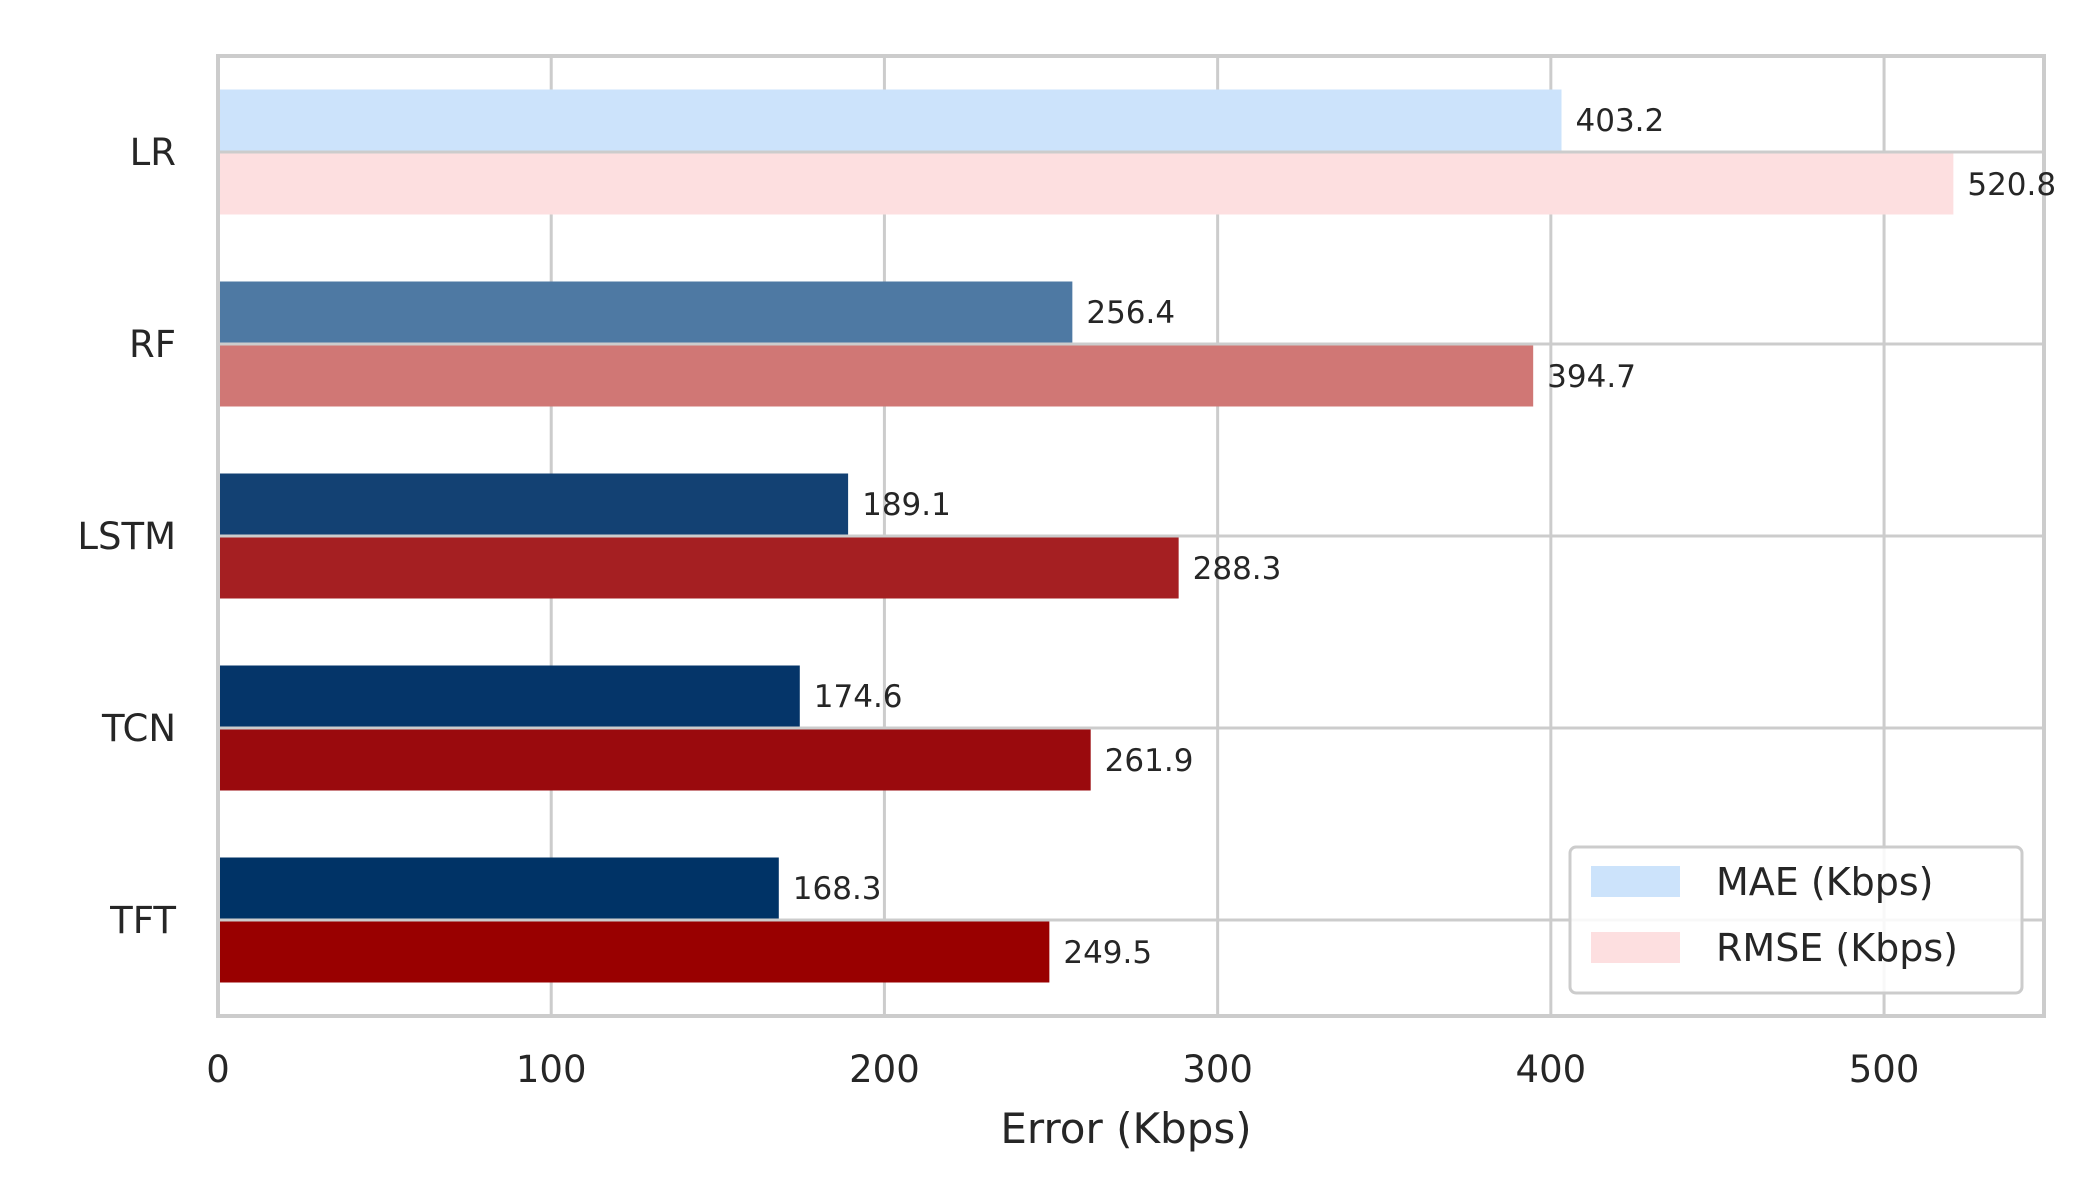 The image size is (2100, 1200). Describe the element at coordinates (1062, 1069) in the screenshot. I see `x-tick-labels: 0 100 200 300 400 500` at that location.